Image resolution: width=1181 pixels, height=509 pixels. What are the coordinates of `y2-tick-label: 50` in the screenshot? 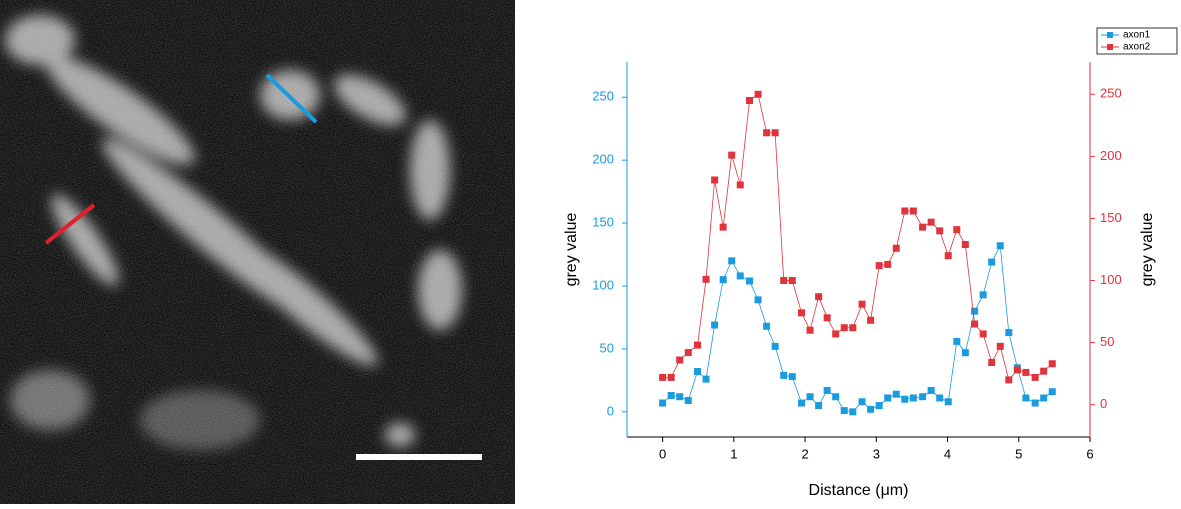 It's located at (1107, 341).